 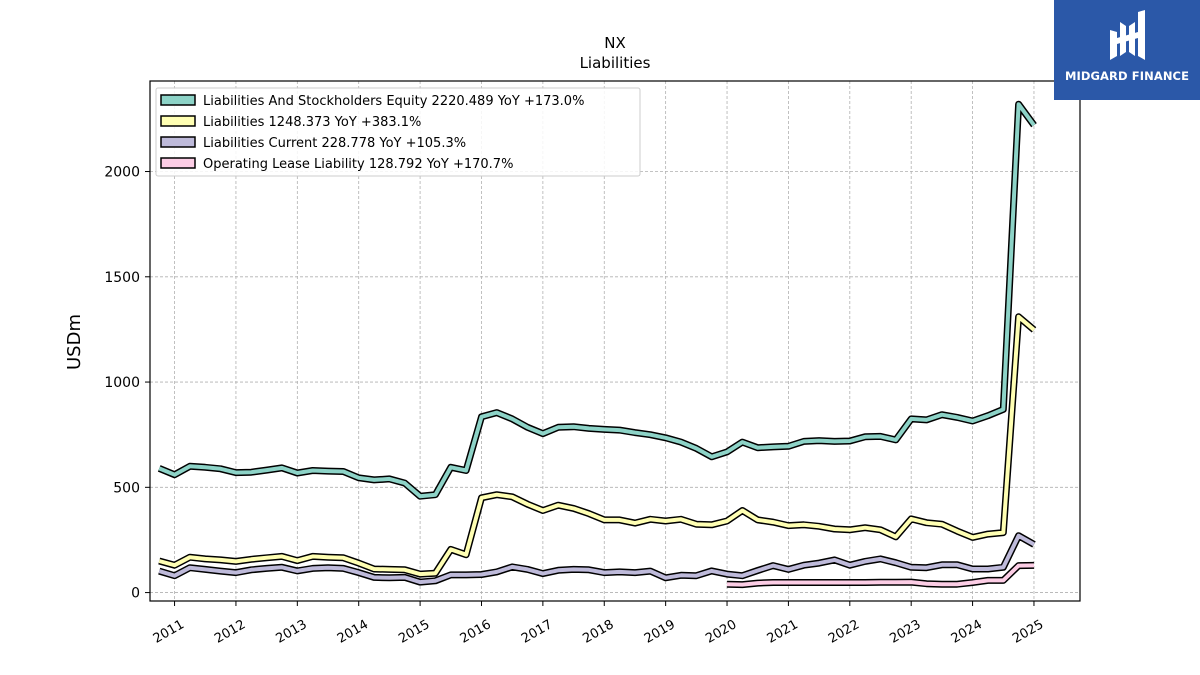 What do you see at coordinates (1127, 35) in the screenshot?
I see `brand-mark-icon` at bounding box center [1127, 35].